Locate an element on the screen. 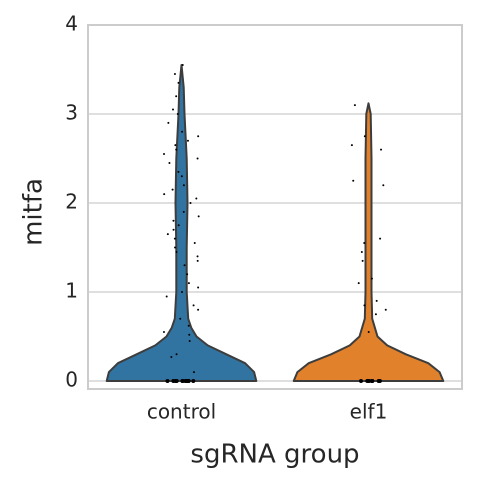 This screenshot has height=491, width=478. y-tick-label: 3 is located at coordinates (71, 112).